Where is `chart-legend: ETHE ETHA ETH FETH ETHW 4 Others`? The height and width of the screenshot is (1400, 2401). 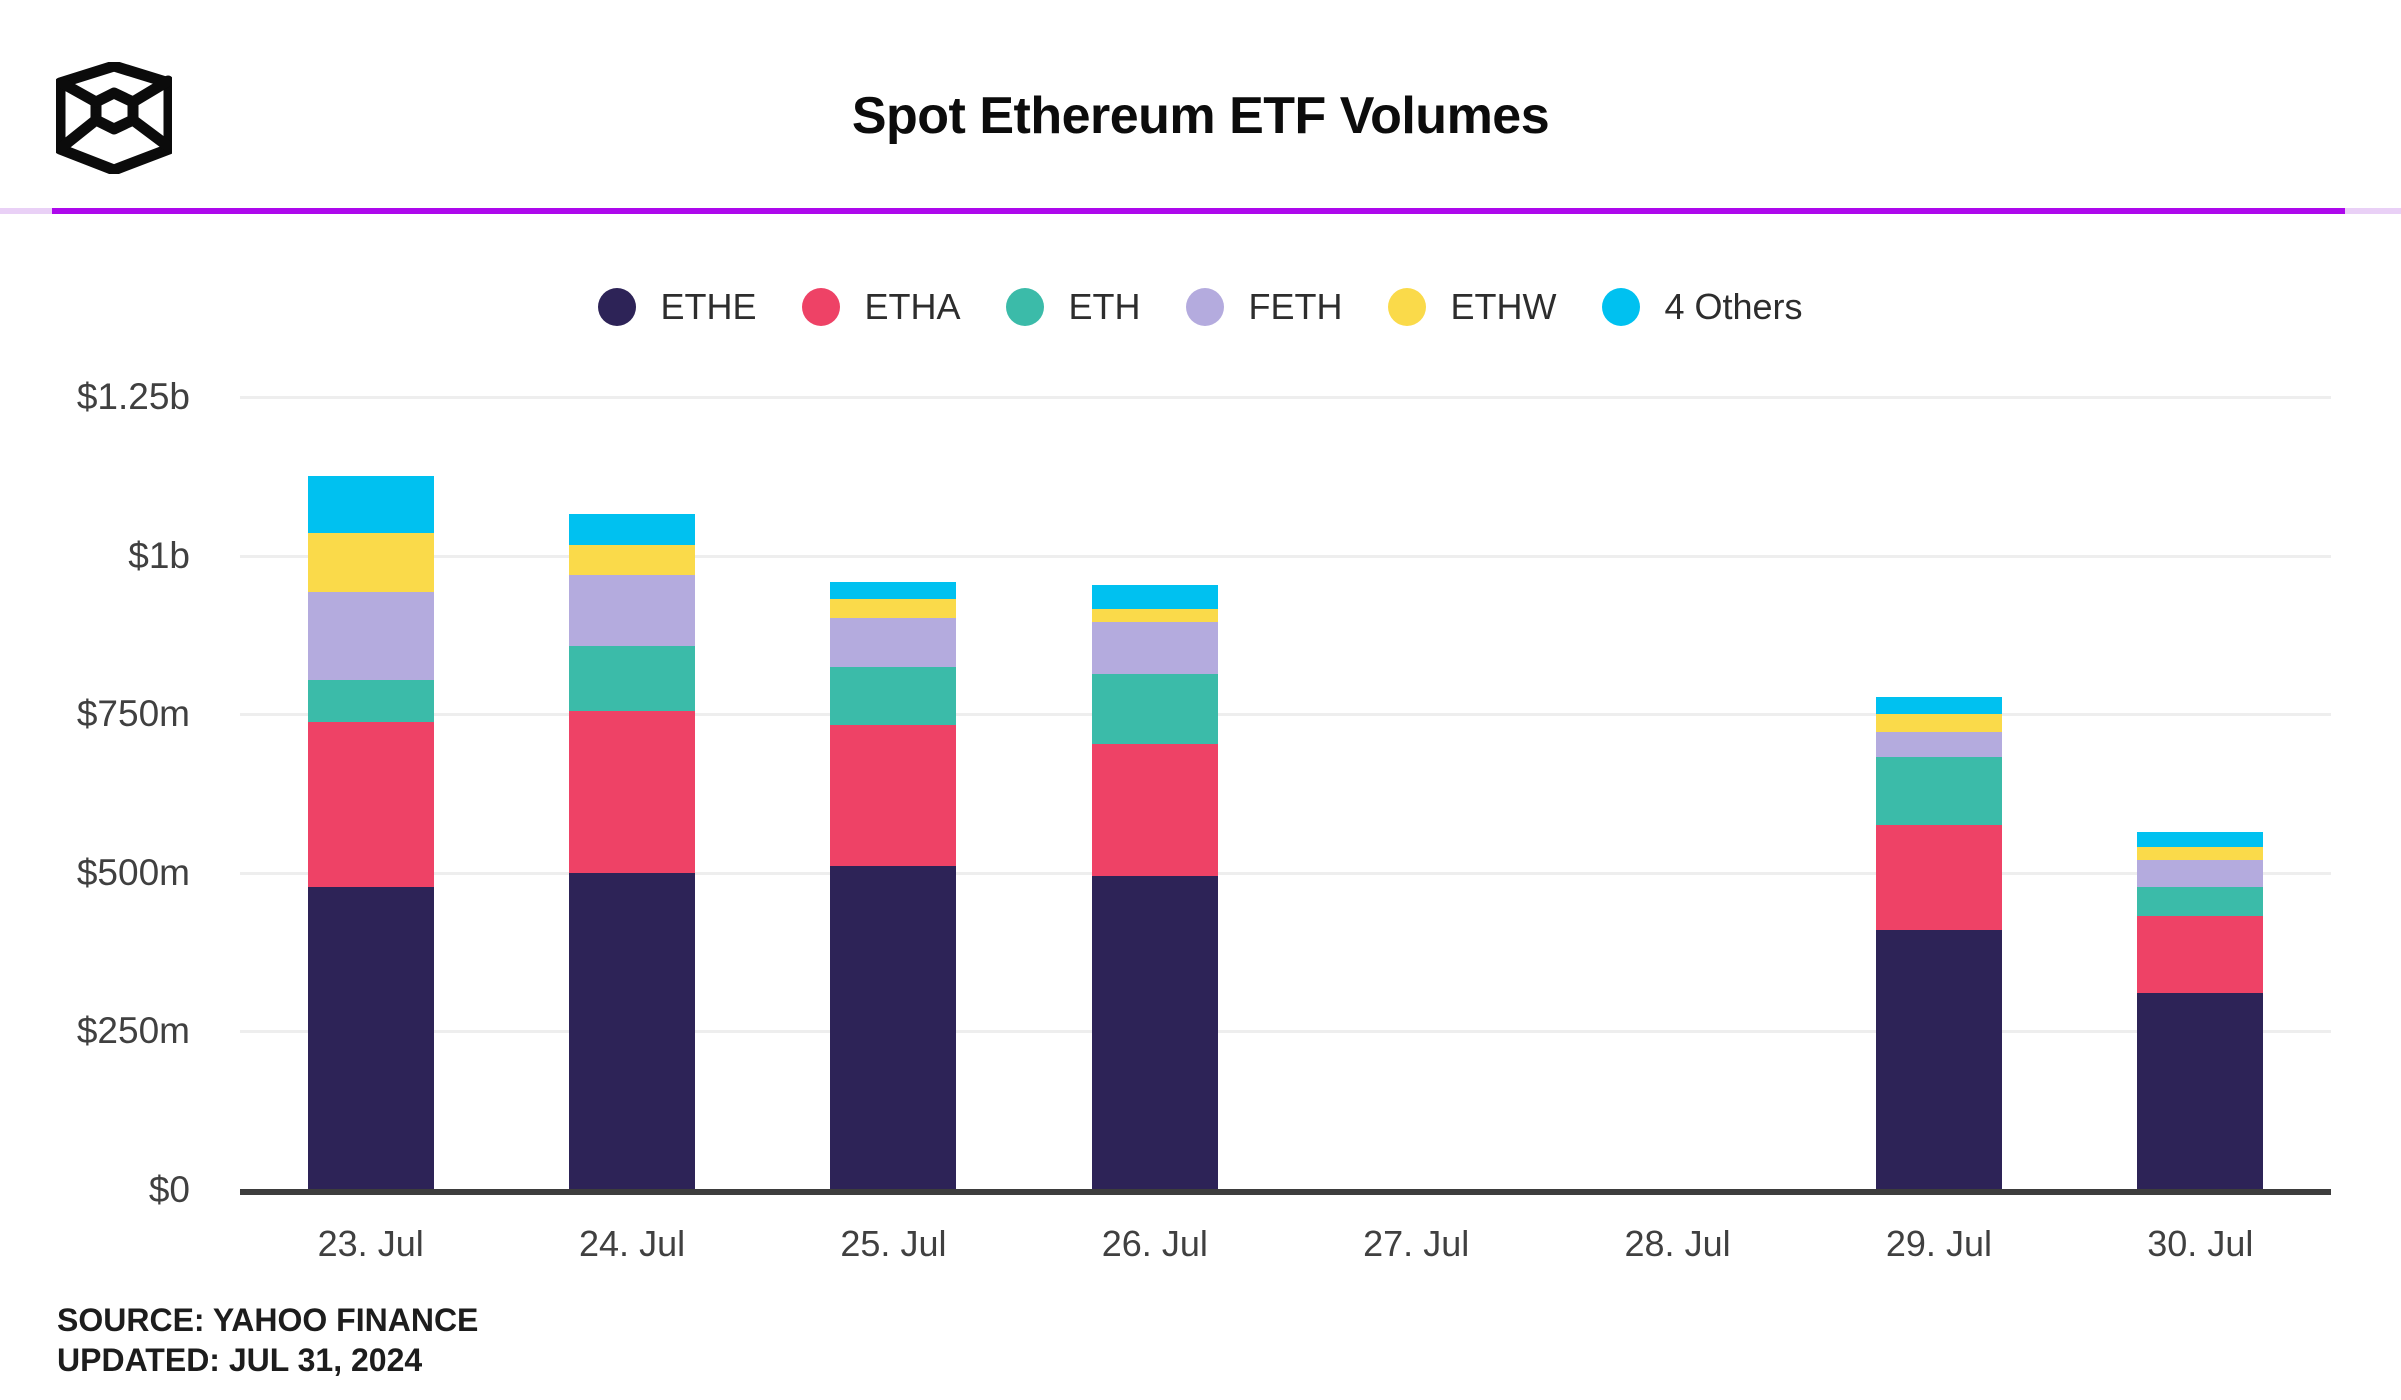 chart-legend: ETHE ETHA ETH FETH ETHW 4 Others is located at coordinates (1200, 307).